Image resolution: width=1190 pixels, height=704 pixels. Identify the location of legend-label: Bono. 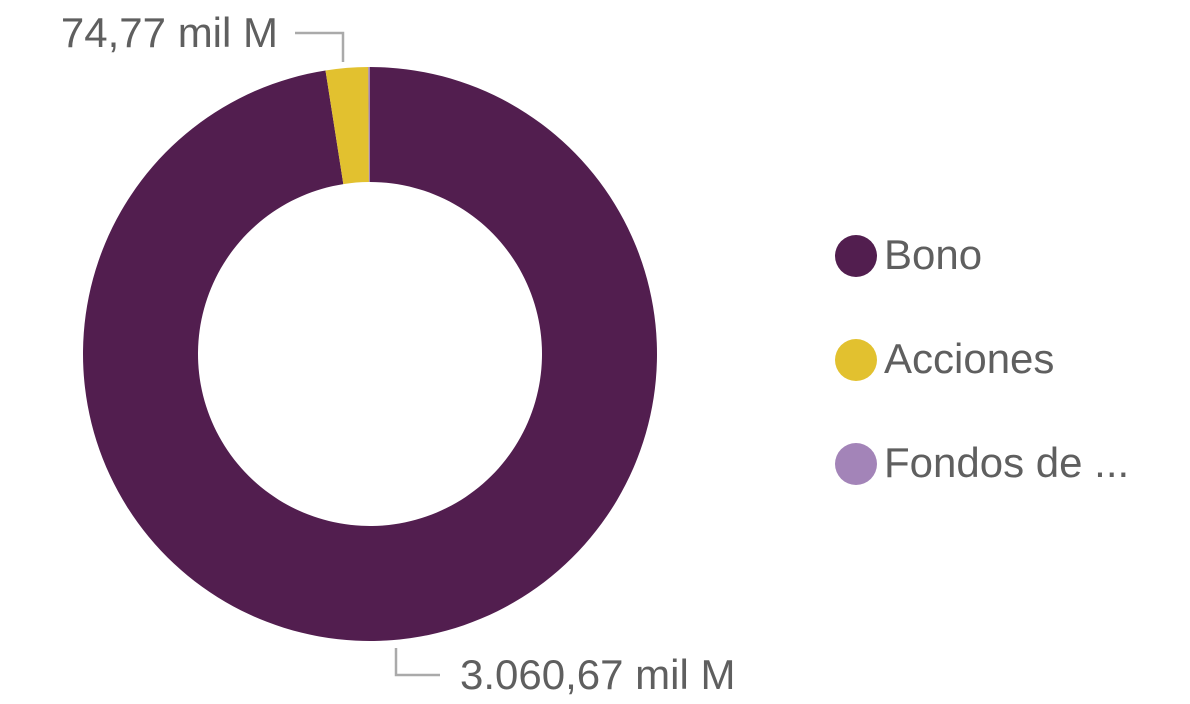
(933, 254).